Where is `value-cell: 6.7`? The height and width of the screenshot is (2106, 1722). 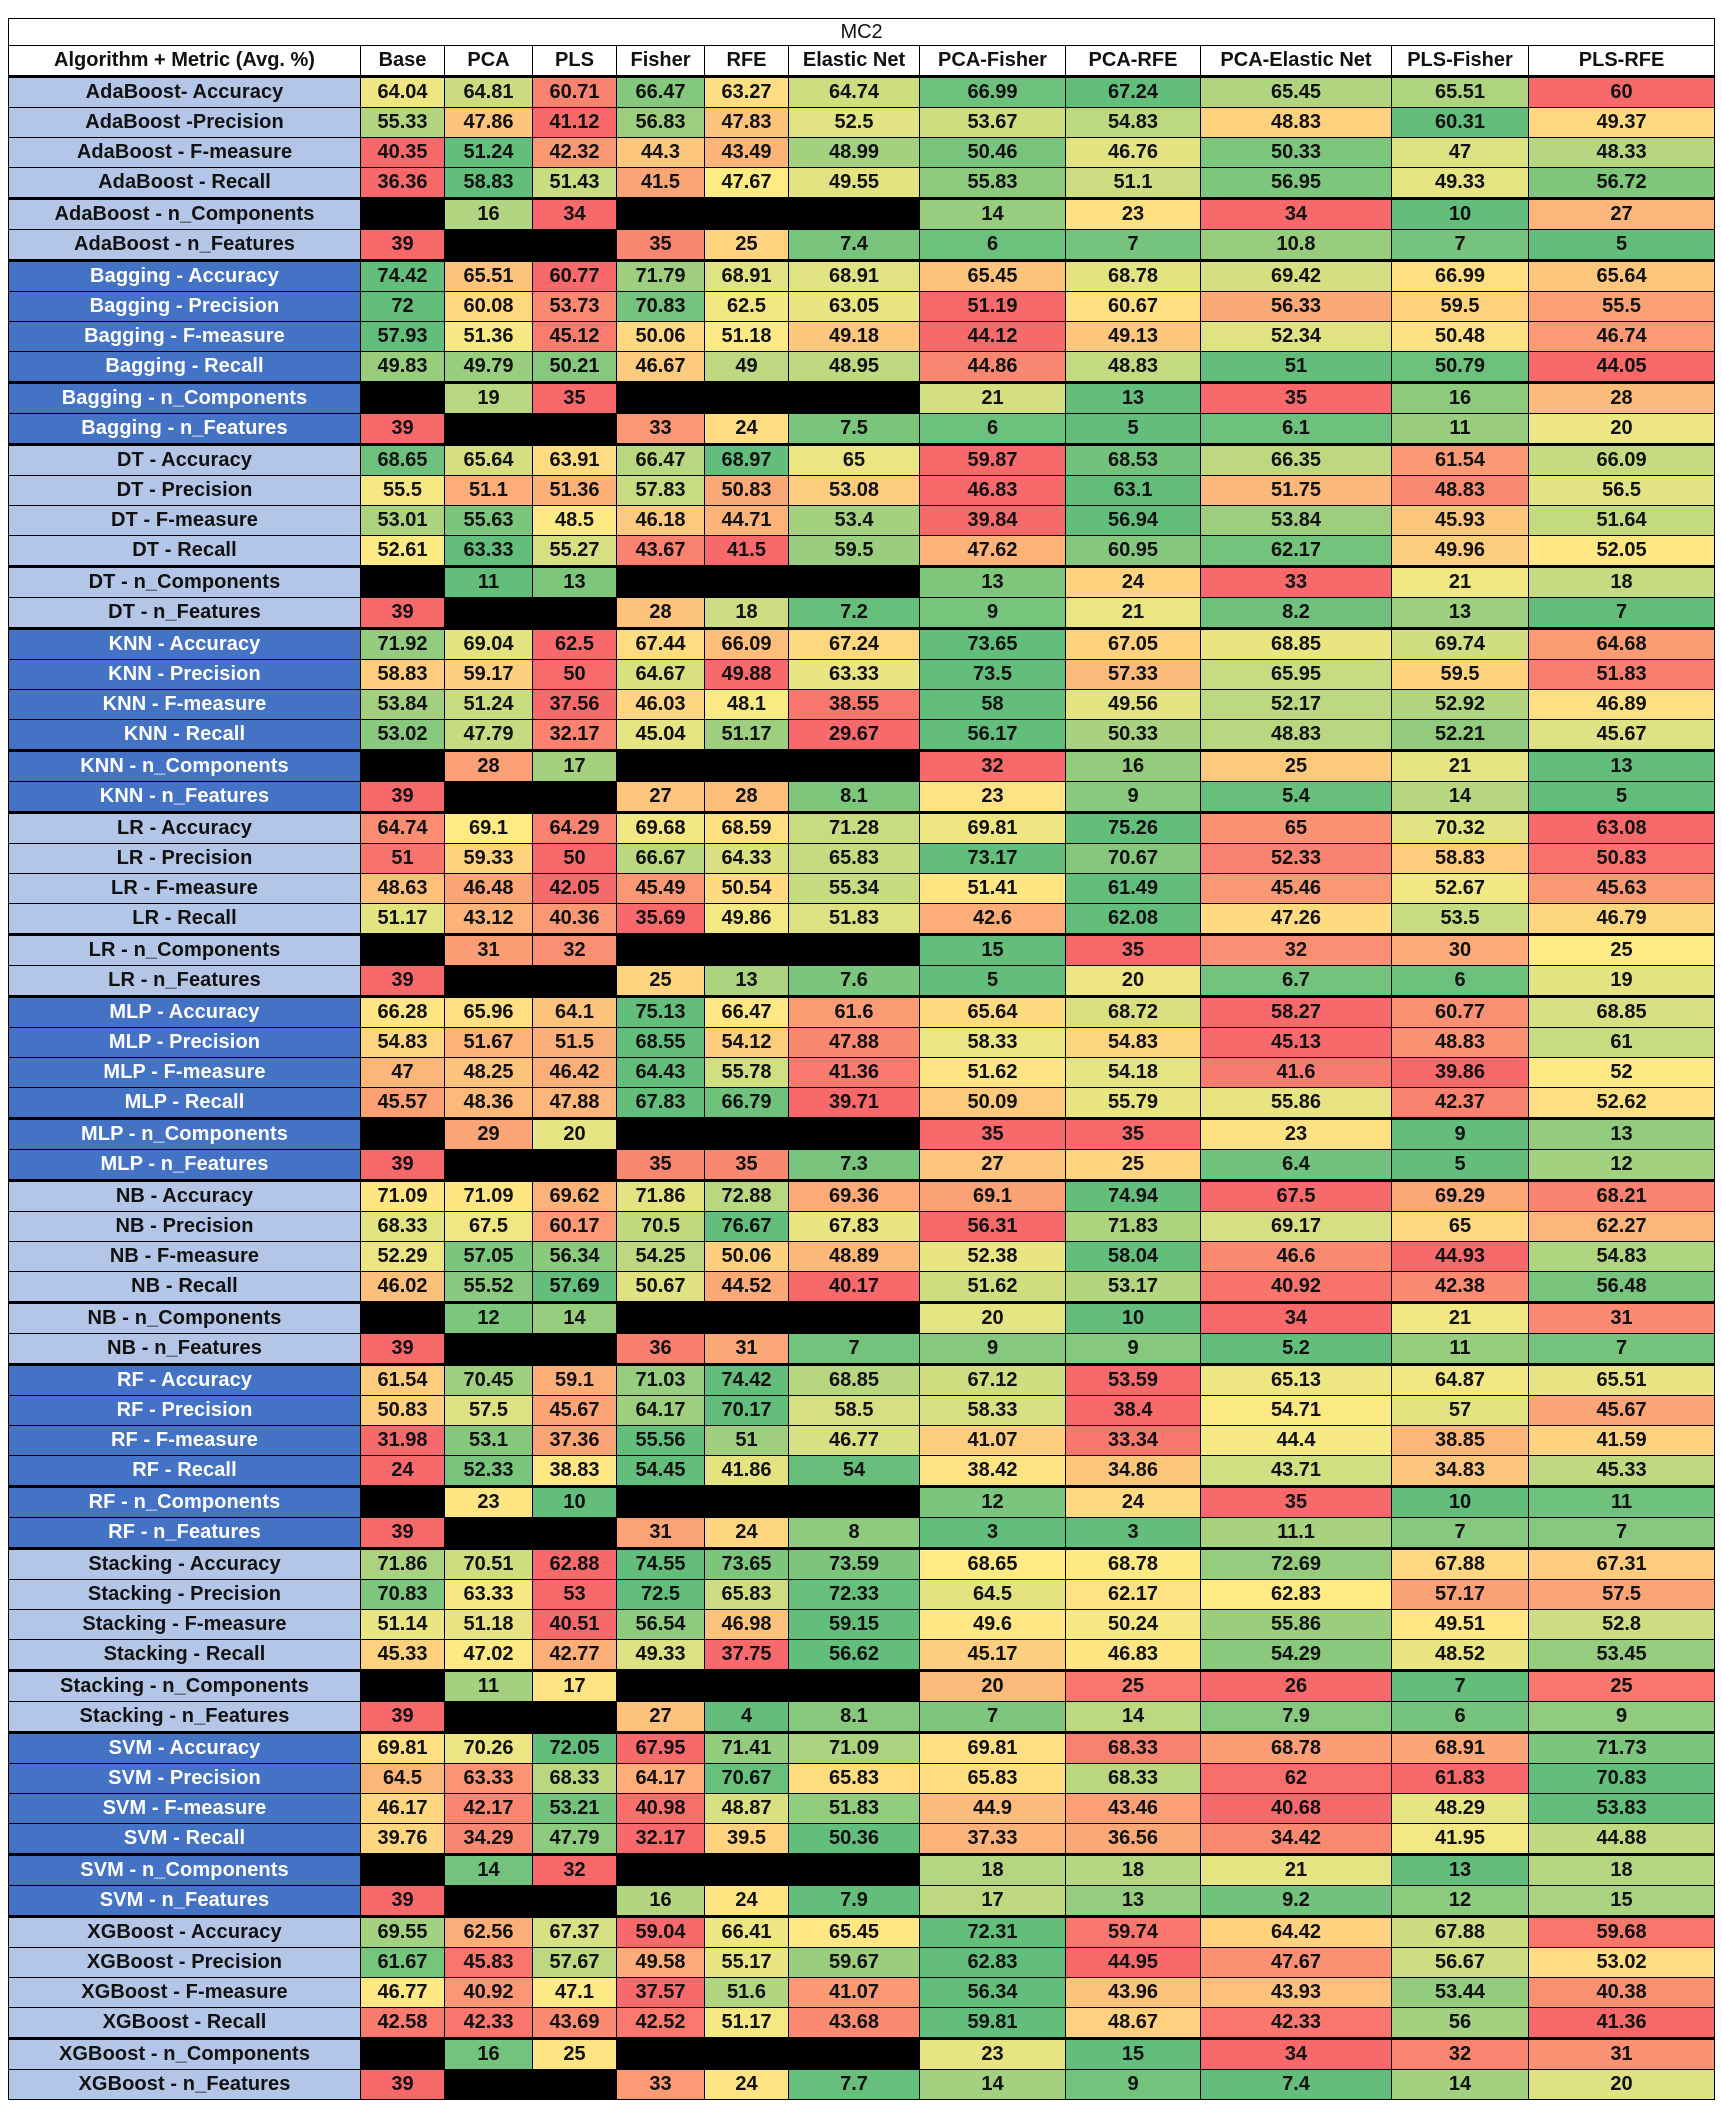
value-cell: 6.7 is located at coordinates (1296, 981).